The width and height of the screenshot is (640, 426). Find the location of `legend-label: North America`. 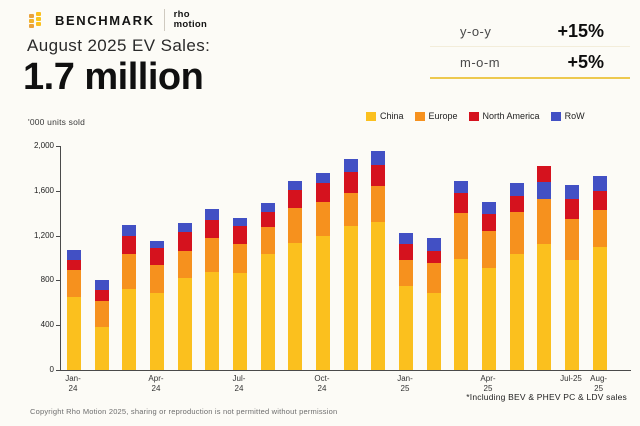

legend-label: North America is located at coordinates (511, 116).